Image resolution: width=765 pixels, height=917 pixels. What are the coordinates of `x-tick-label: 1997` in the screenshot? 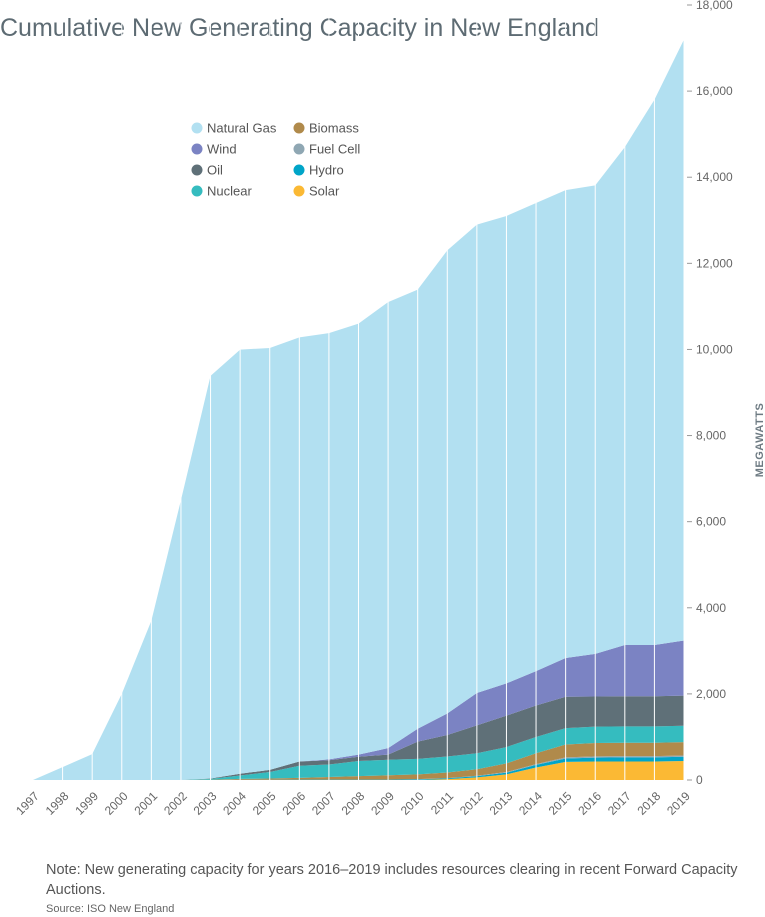 It's located at (27, 803).